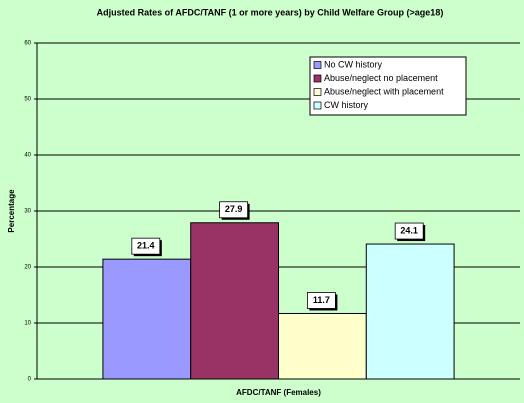  What do you see at coordinates (27, 324) in the screenshot?
I see `y-tick-label: 10` at bounding box center [27, 324].